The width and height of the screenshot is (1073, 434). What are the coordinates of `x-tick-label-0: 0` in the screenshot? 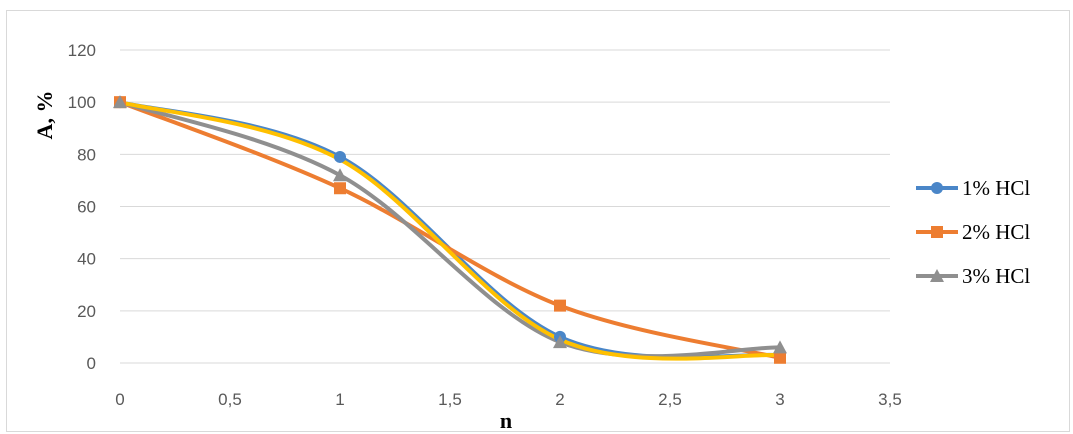 It's located at (119, 399).